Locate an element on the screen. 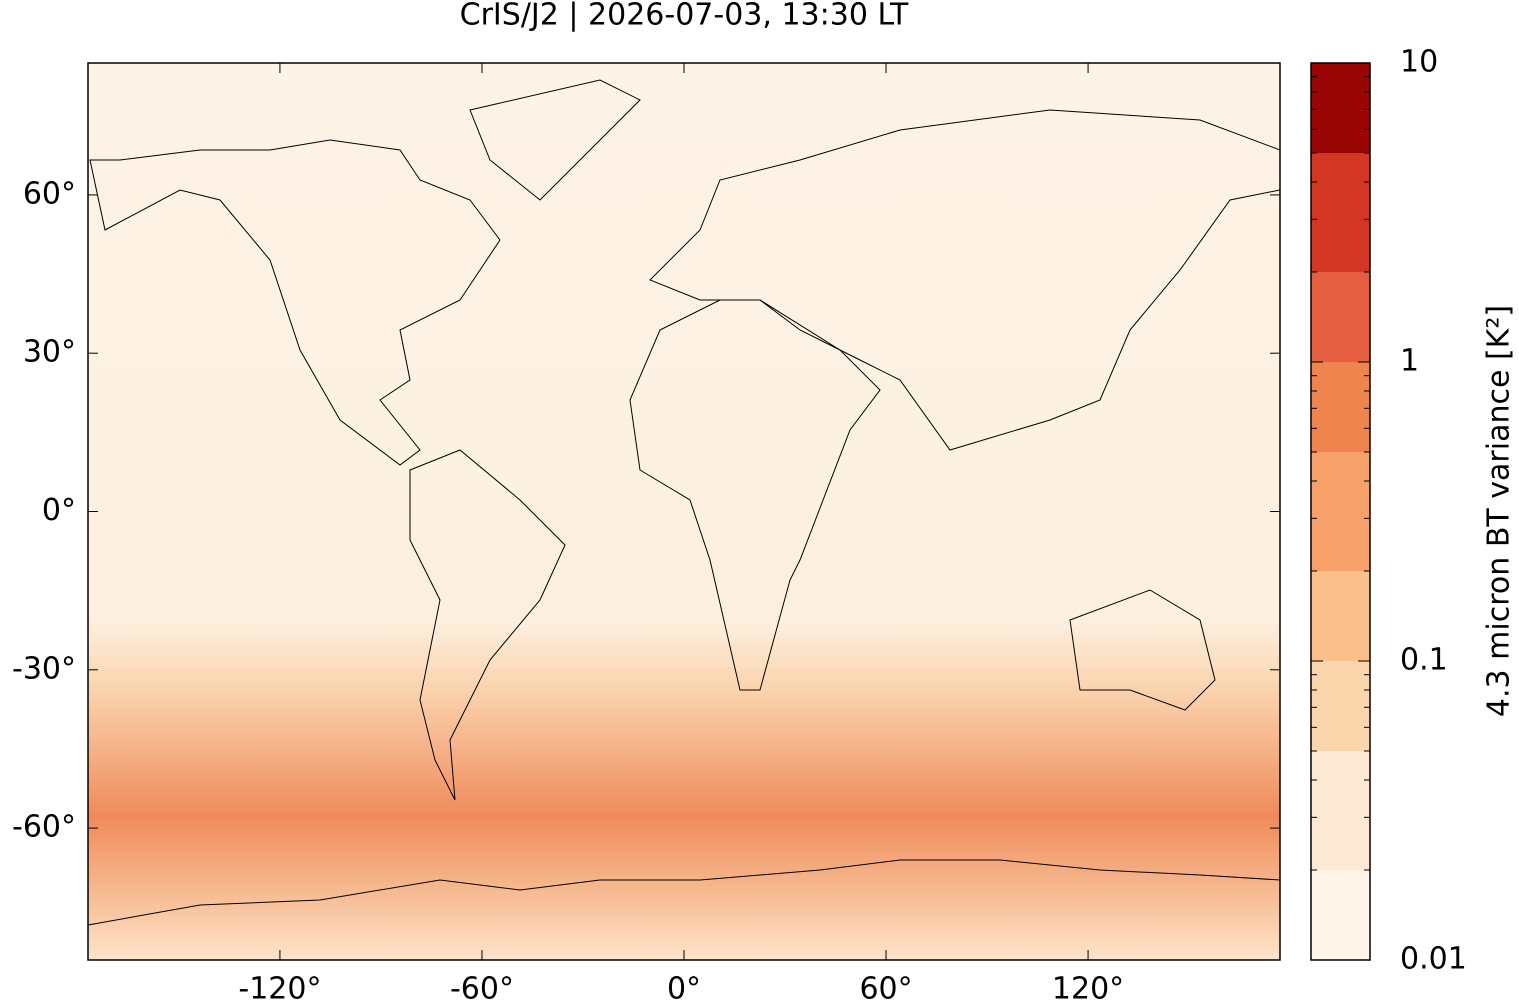 This screenshot has width=1519, height=1006. coast-eurasia is located at coordinates (965, 280).